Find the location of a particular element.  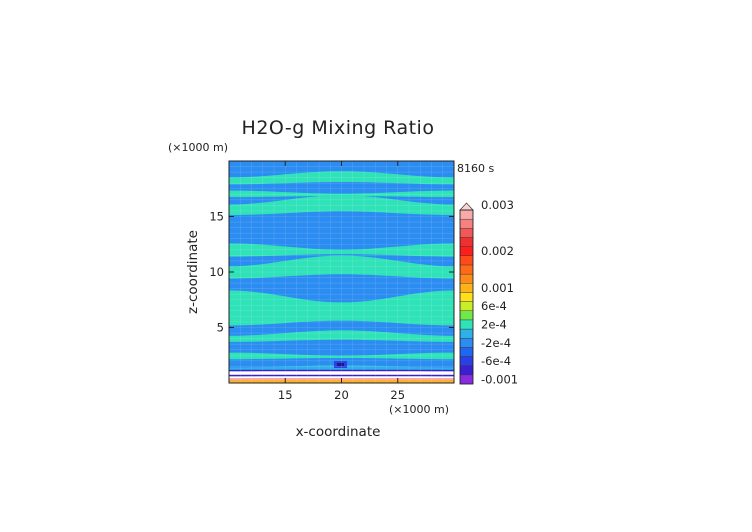

chart-title: H2O-g Mixing Ratio is located at coordinates (338, 128).